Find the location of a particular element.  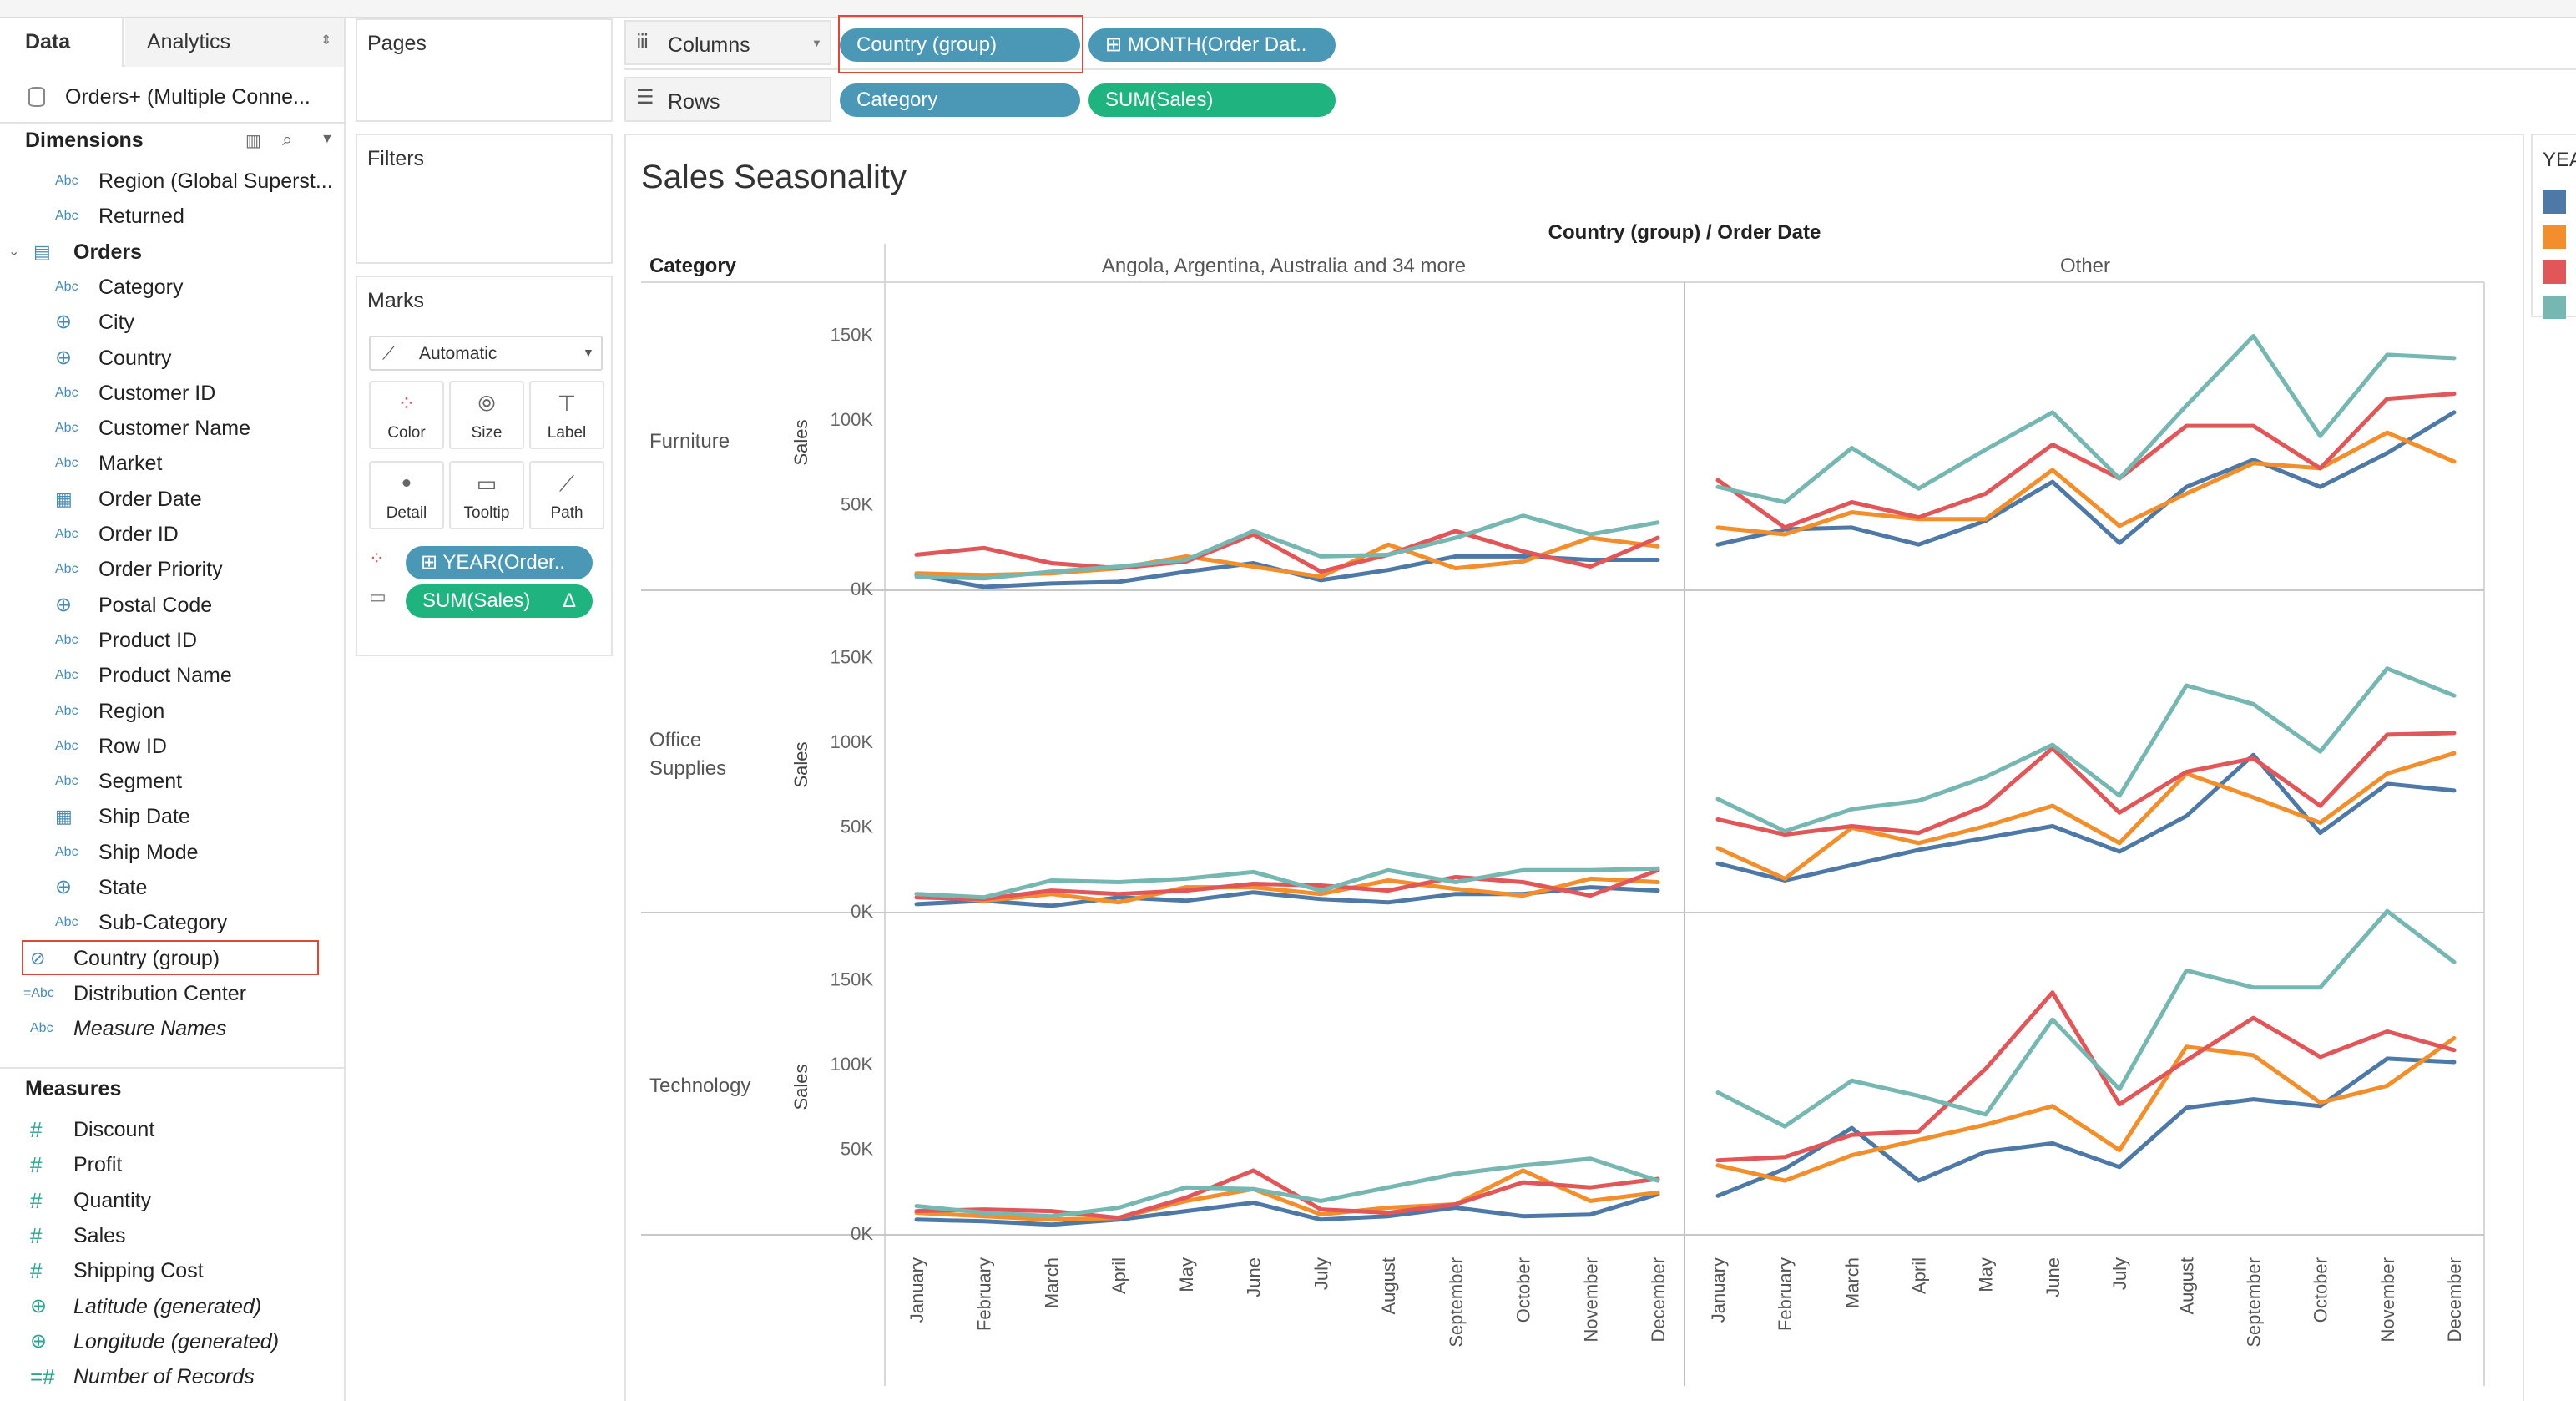

dimension-ship-mode: Abc Ship Mode is located at coordinates (172, 852).